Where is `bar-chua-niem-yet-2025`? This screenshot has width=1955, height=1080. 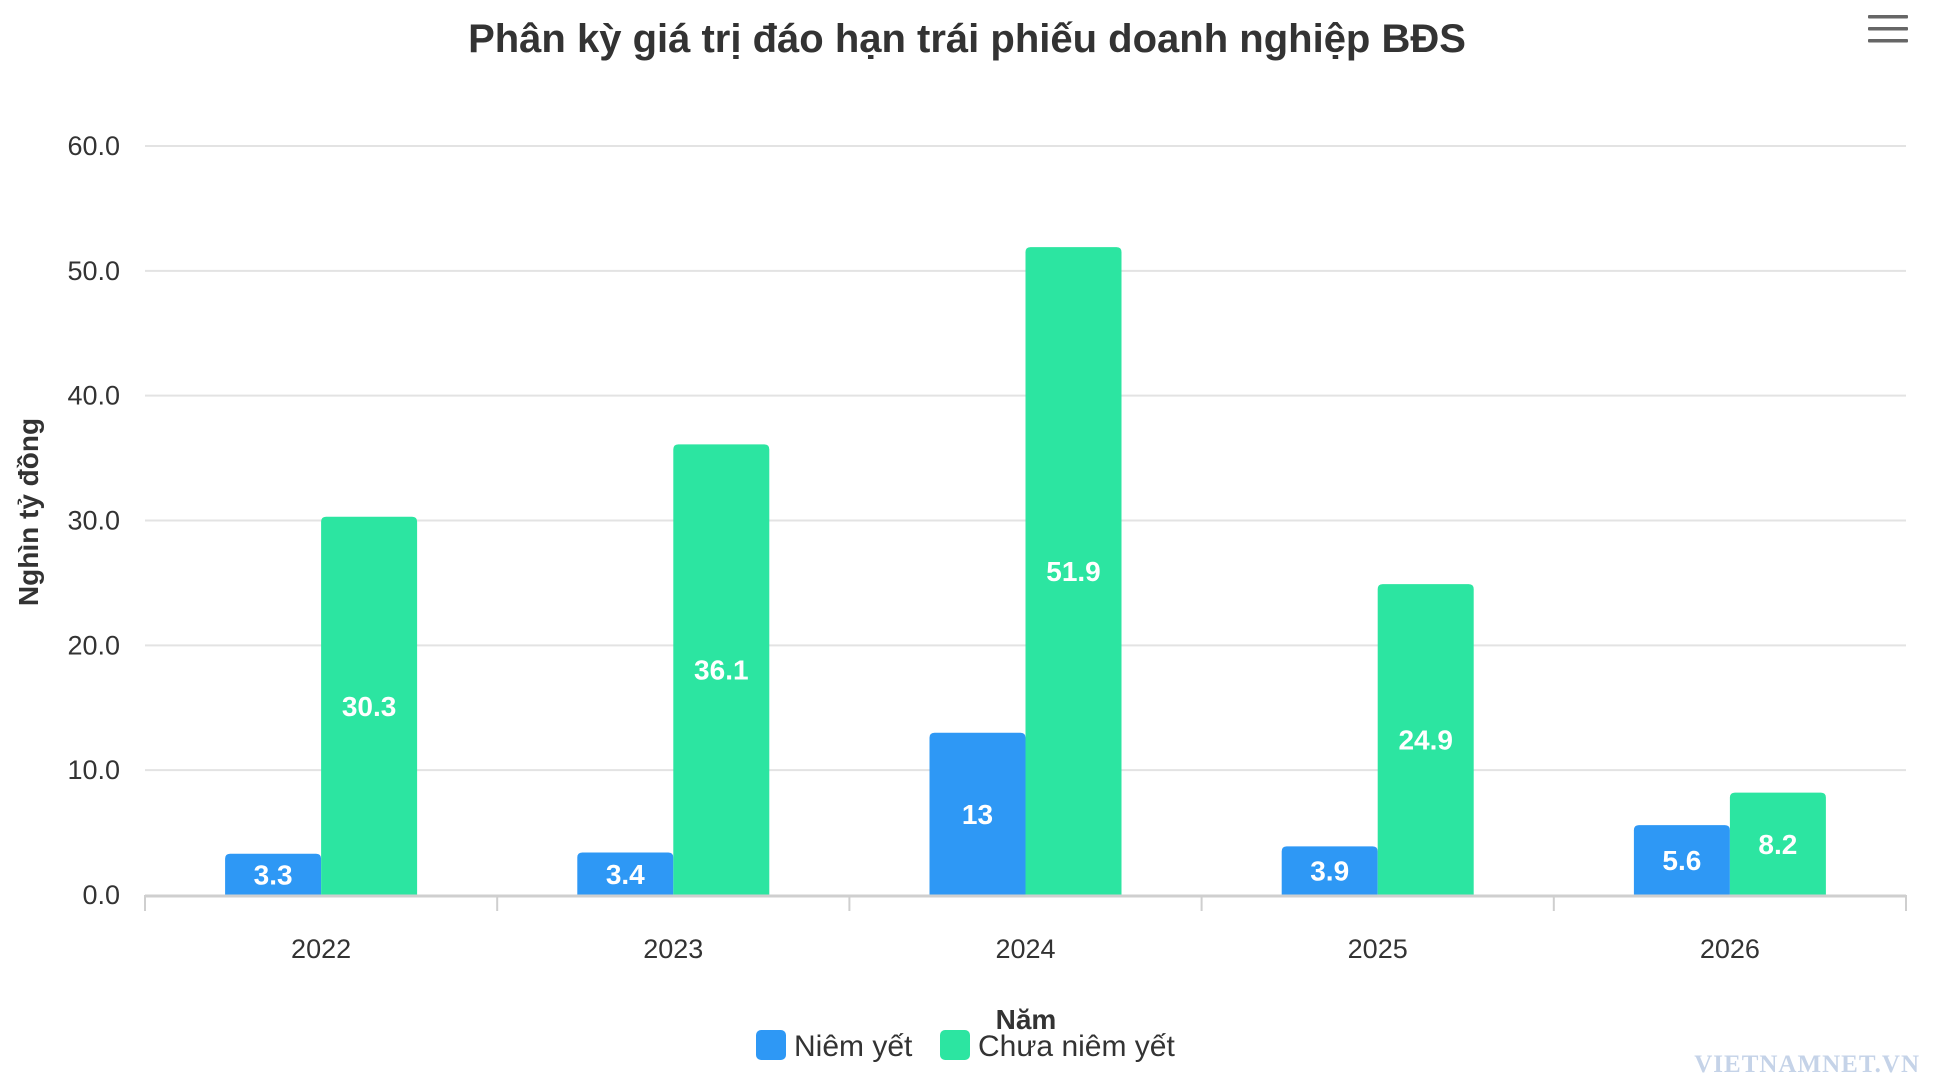
bar-chua-niem-yet-2025 is located at coordinates (1425, 739).